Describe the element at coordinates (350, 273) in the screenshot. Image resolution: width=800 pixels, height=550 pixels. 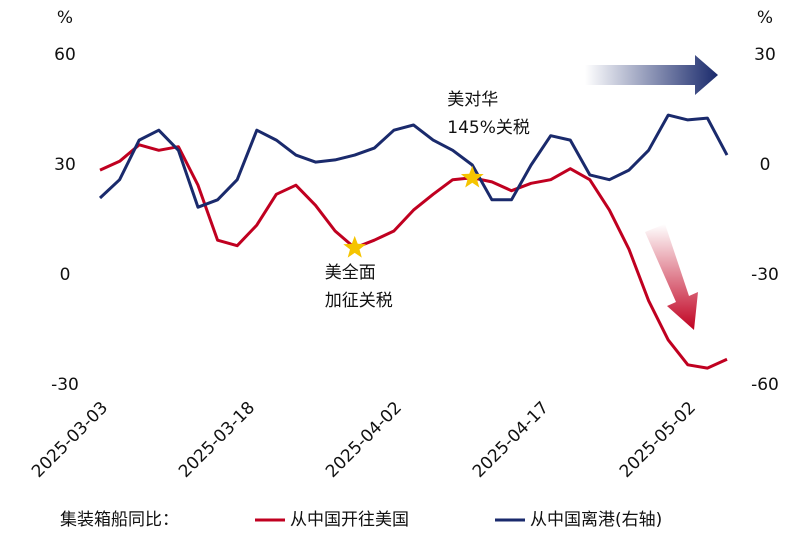
I see `annotation: 美全面` at that location.